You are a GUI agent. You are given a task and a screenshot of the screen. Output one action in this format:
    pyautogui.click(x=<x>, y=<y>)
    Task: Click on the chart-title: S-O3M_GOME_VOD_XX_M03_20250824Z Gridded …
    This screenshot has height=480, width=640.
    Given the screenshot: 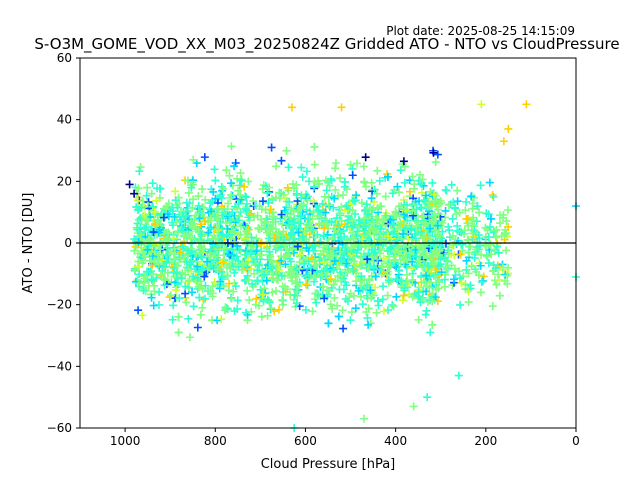 What is the action you would take?
    pyautogui.click(x=326, y=44)
    